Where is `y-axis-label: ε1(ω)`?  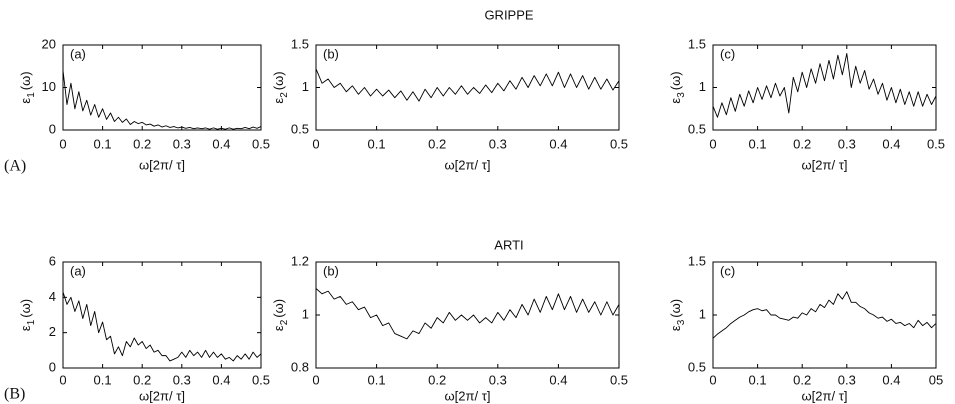
y-axis-label: ε1(ω) is located at coordinates (27, 315).